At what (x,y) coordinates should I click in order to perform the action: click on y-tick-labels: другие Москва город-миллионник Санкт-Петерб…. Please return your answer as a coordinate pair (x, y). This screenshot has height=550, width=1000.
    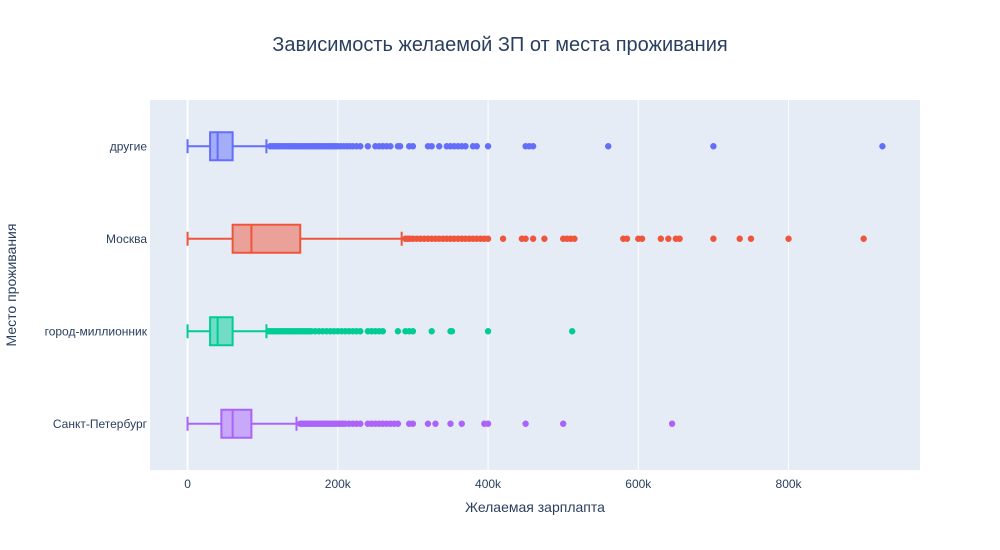
    Looking at the image, I should click on (96, 285).